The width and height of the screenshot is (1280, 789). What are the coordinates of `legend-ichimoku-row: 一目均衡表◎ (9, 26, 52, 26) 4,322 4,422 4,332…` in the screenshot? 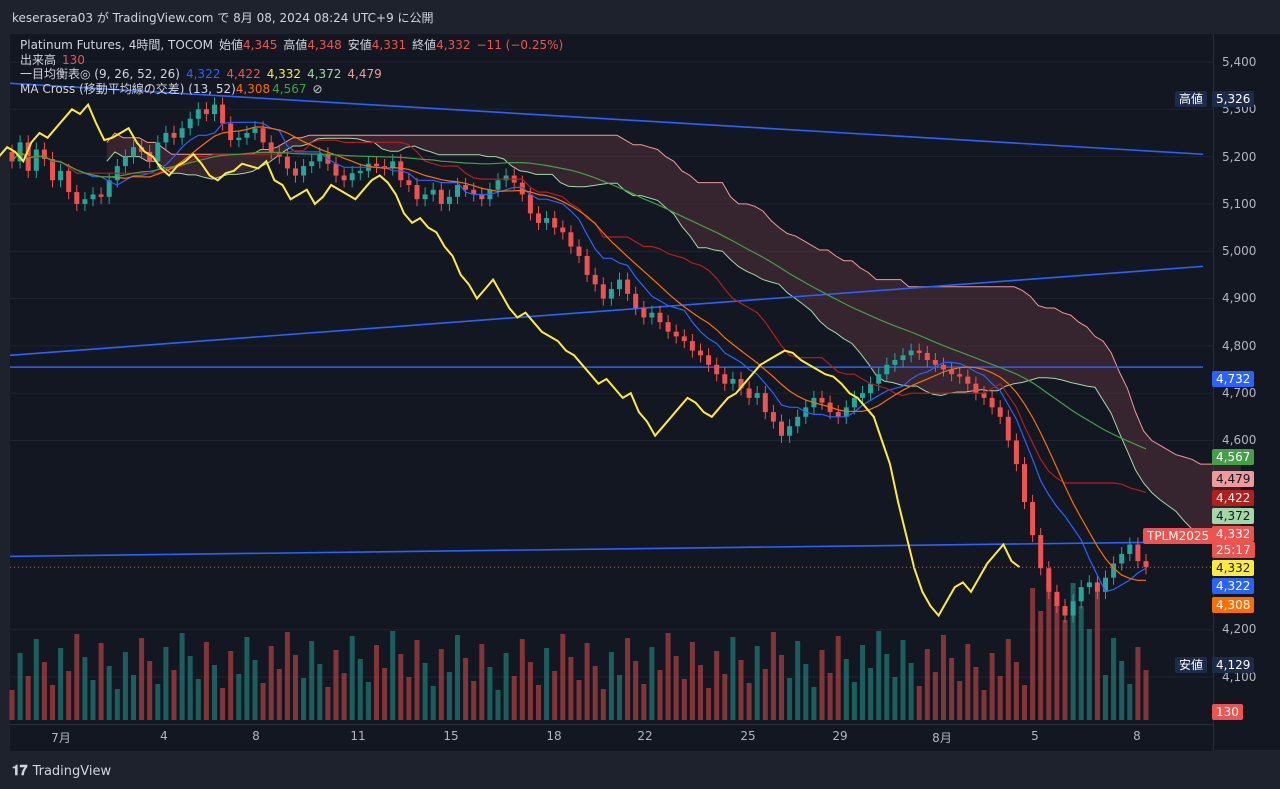 It's located at (291, 74).